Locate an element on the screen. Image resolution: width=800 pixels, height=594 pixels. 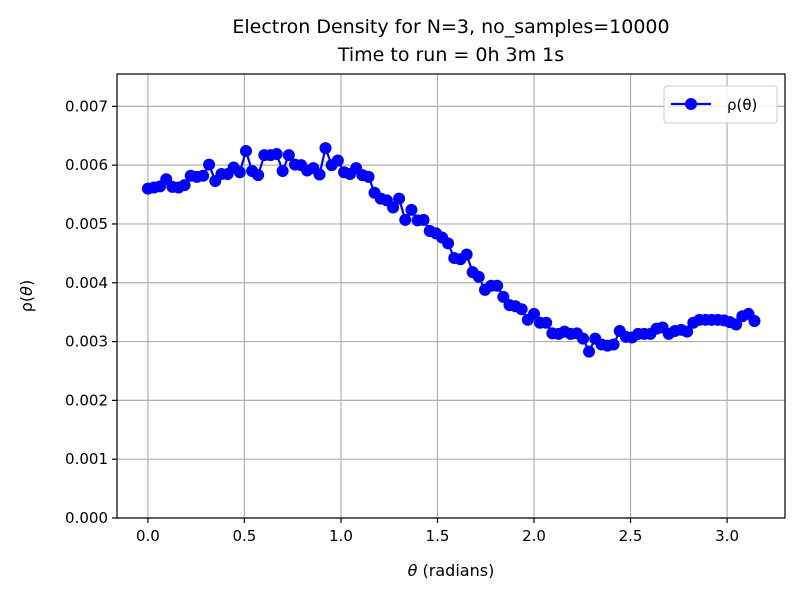
y-tick-label: 0.002 is located at coordinates (86, 400).